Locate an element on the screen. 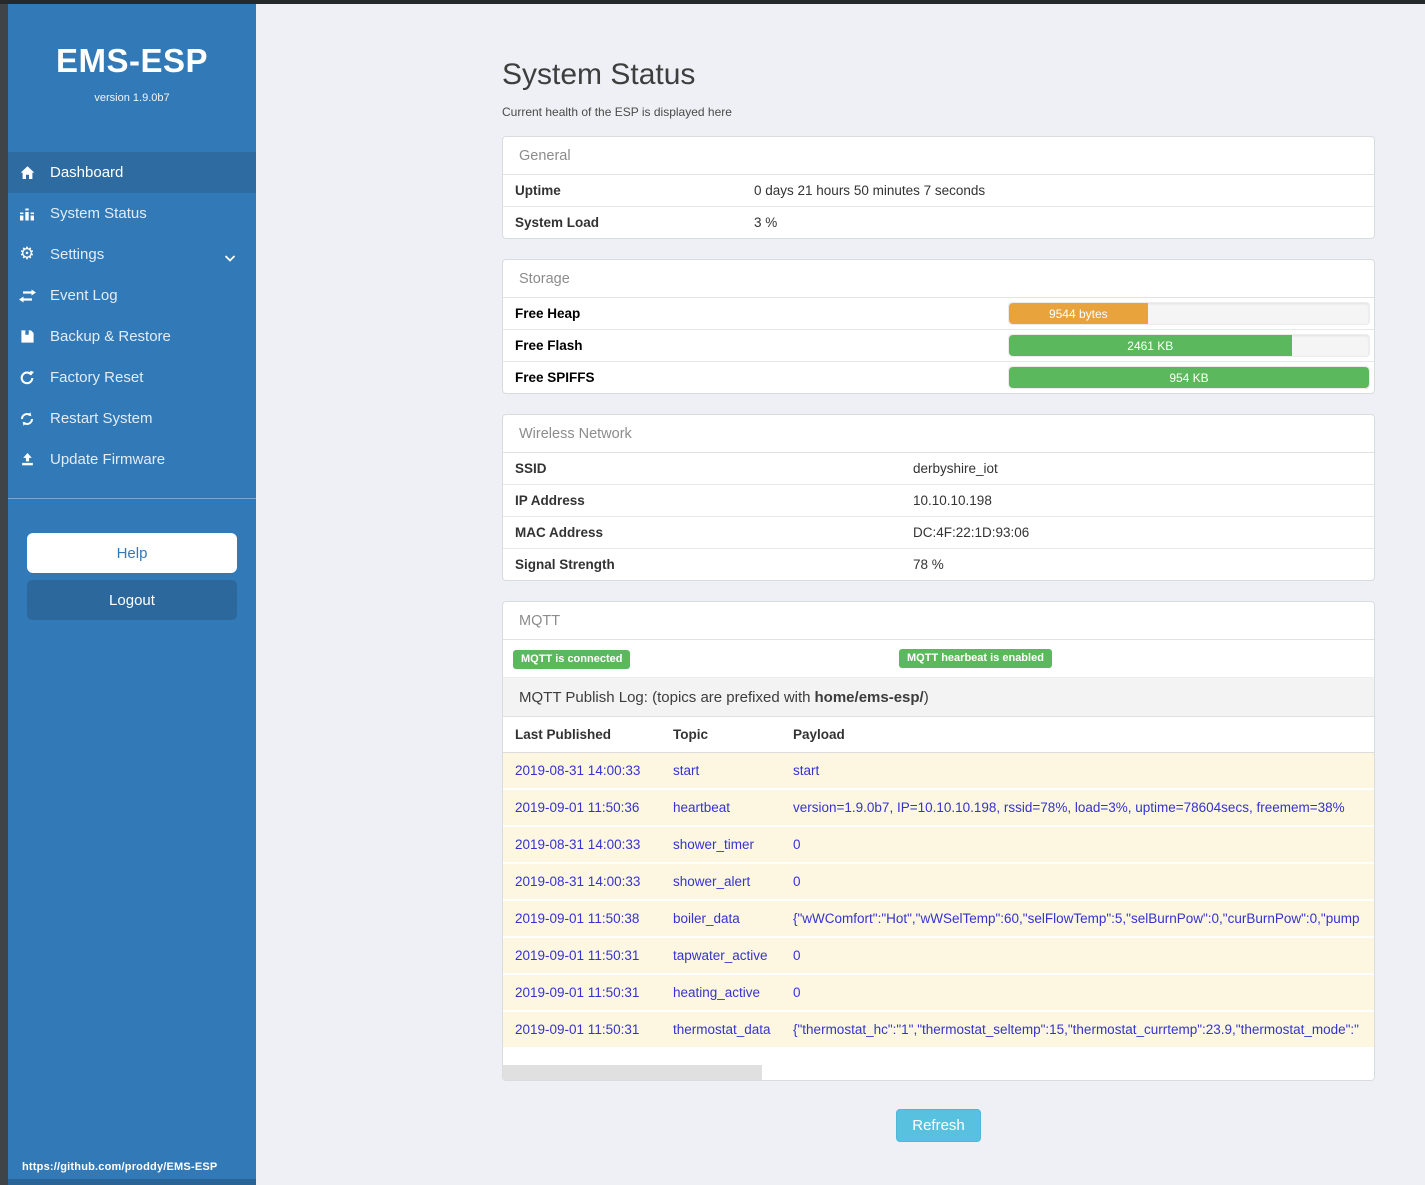 The width and height of the screenshot is (1425, 1185). free-heap-progress-fill: 9544 bytes is located at coordinates (1078, 313).